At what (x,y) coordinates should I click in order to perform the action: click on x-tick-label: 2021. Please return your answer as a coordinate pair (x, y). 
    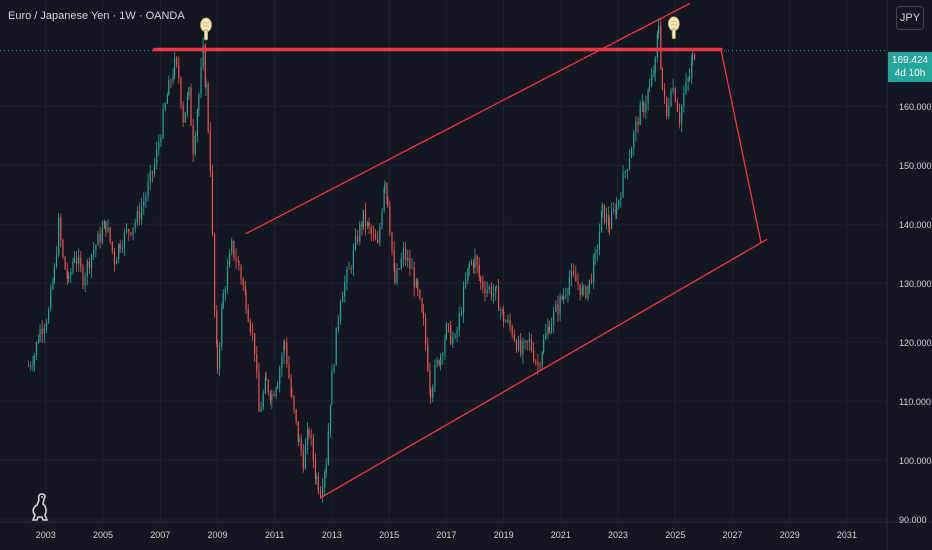
    Looking at the image, I should click on (561, 535).